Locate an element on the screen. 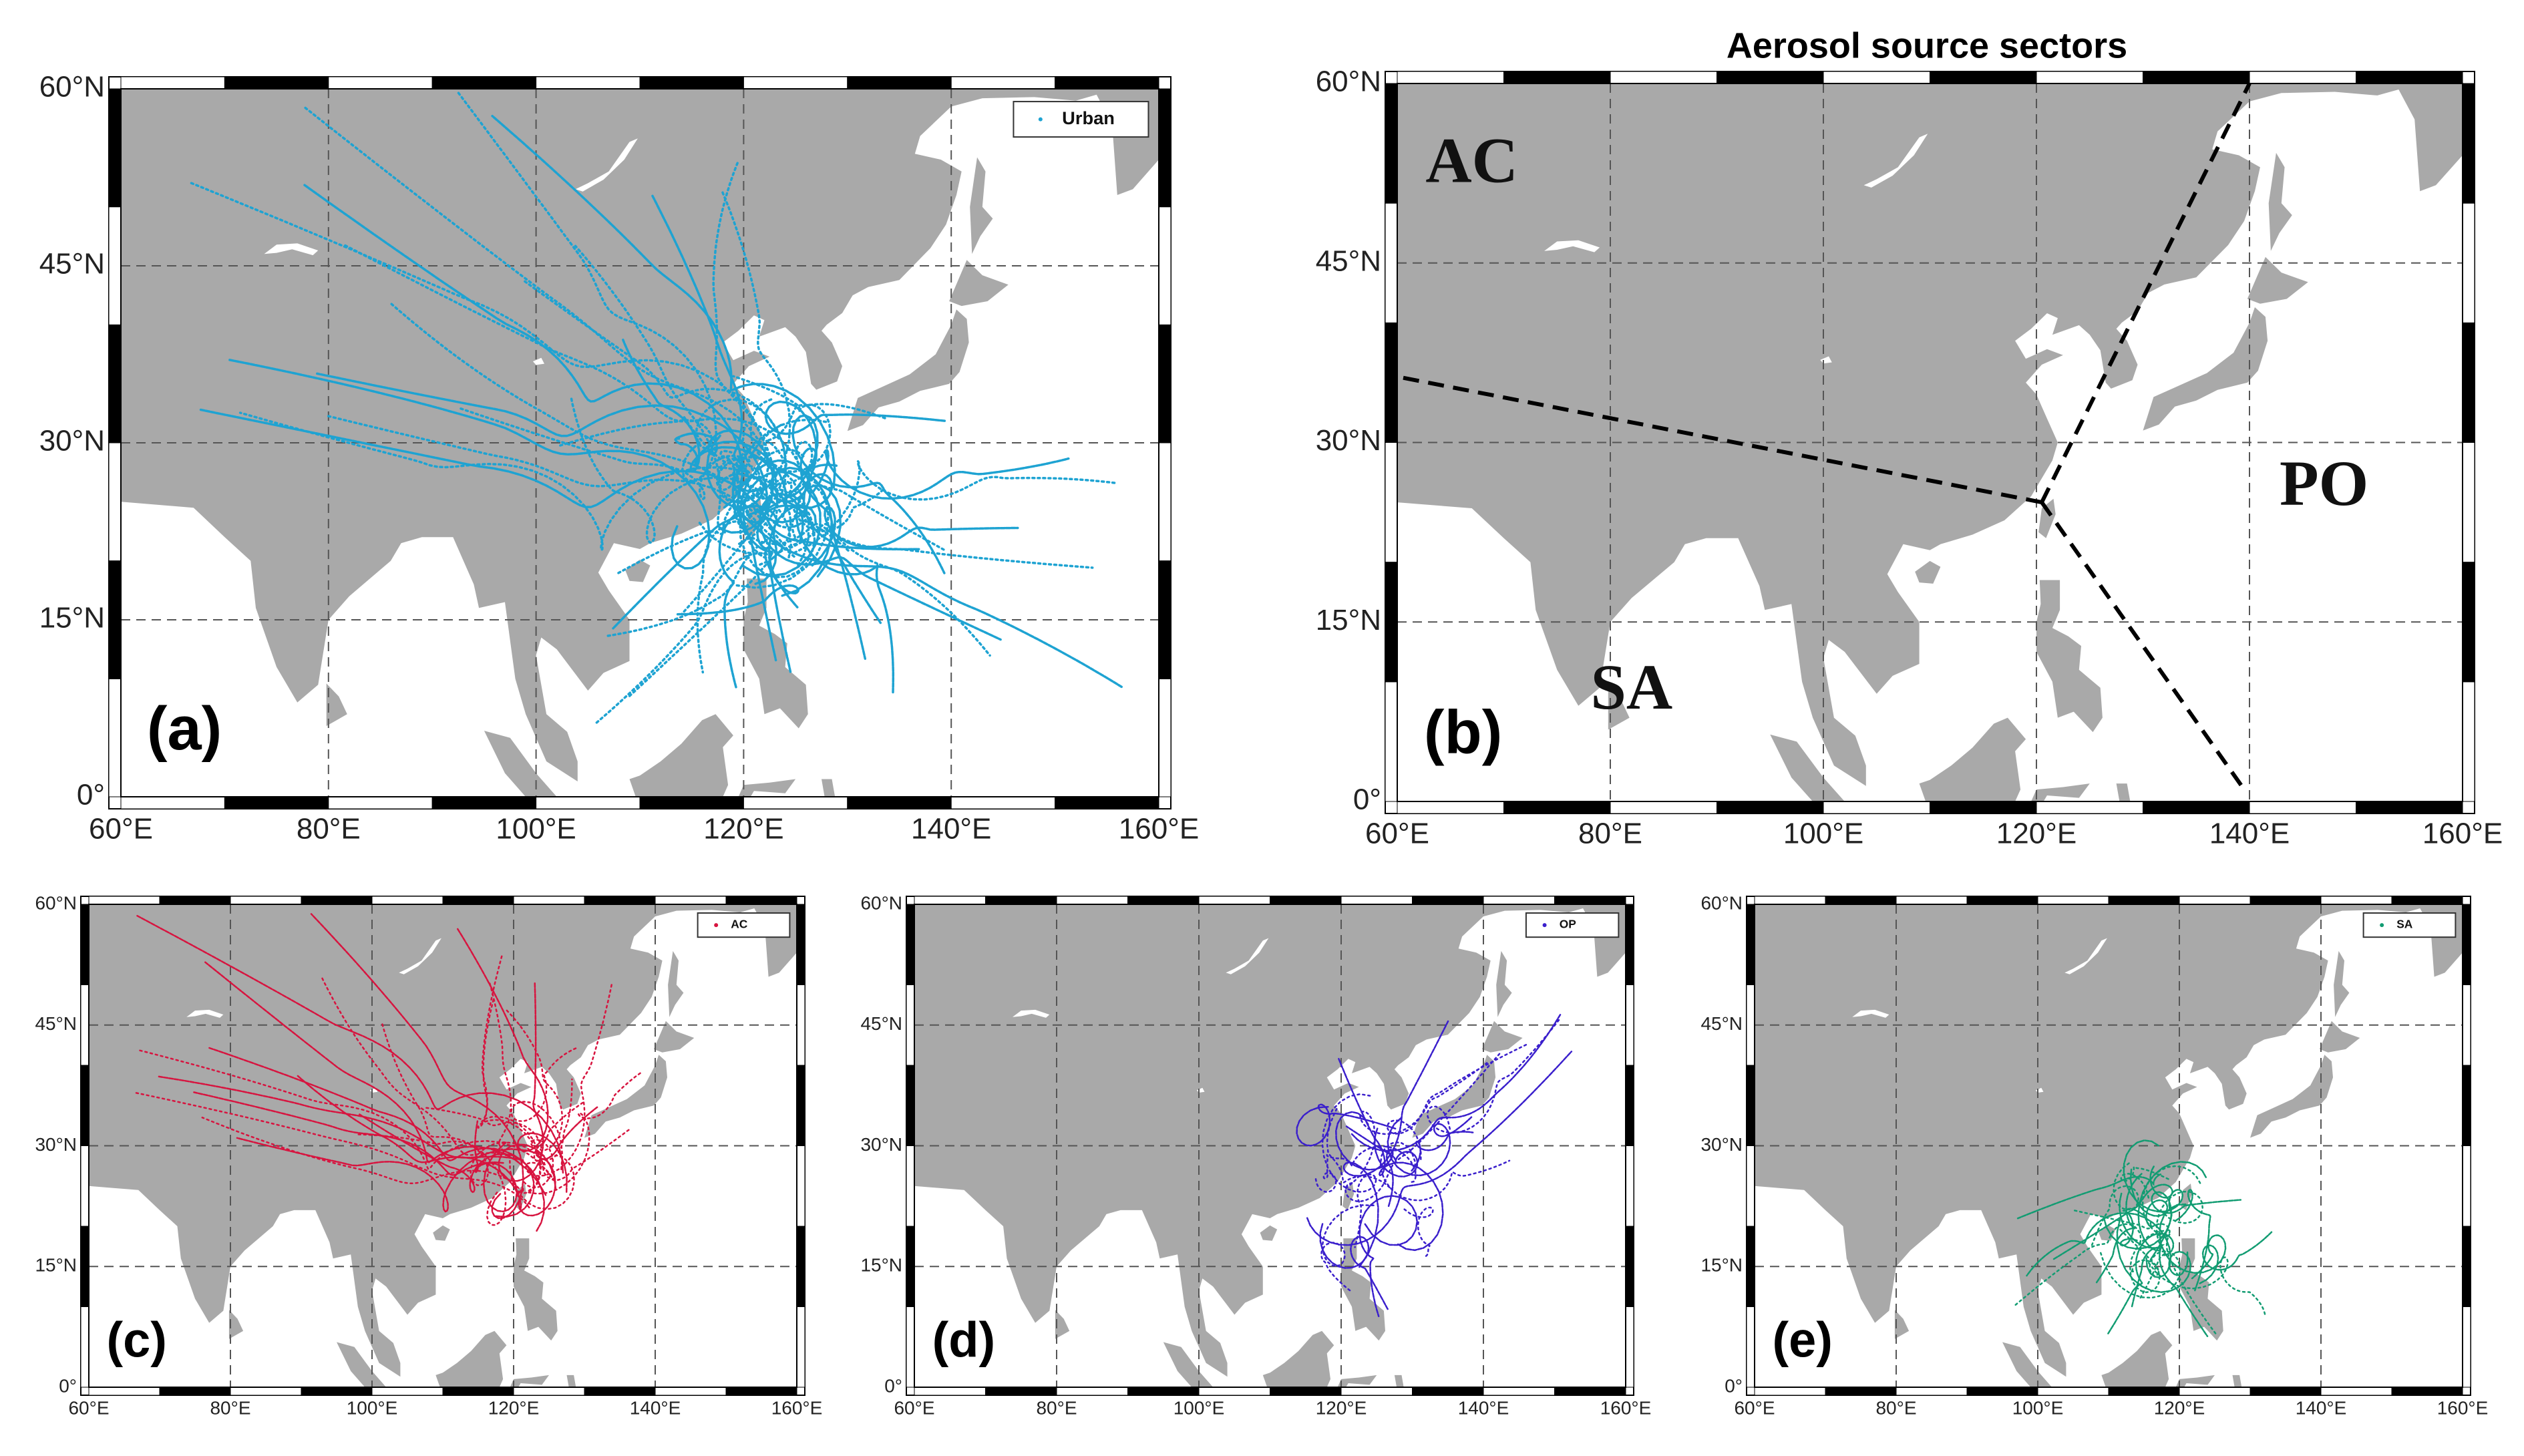  x-tick-label: 100°E is located at coordinates (1823, 833).